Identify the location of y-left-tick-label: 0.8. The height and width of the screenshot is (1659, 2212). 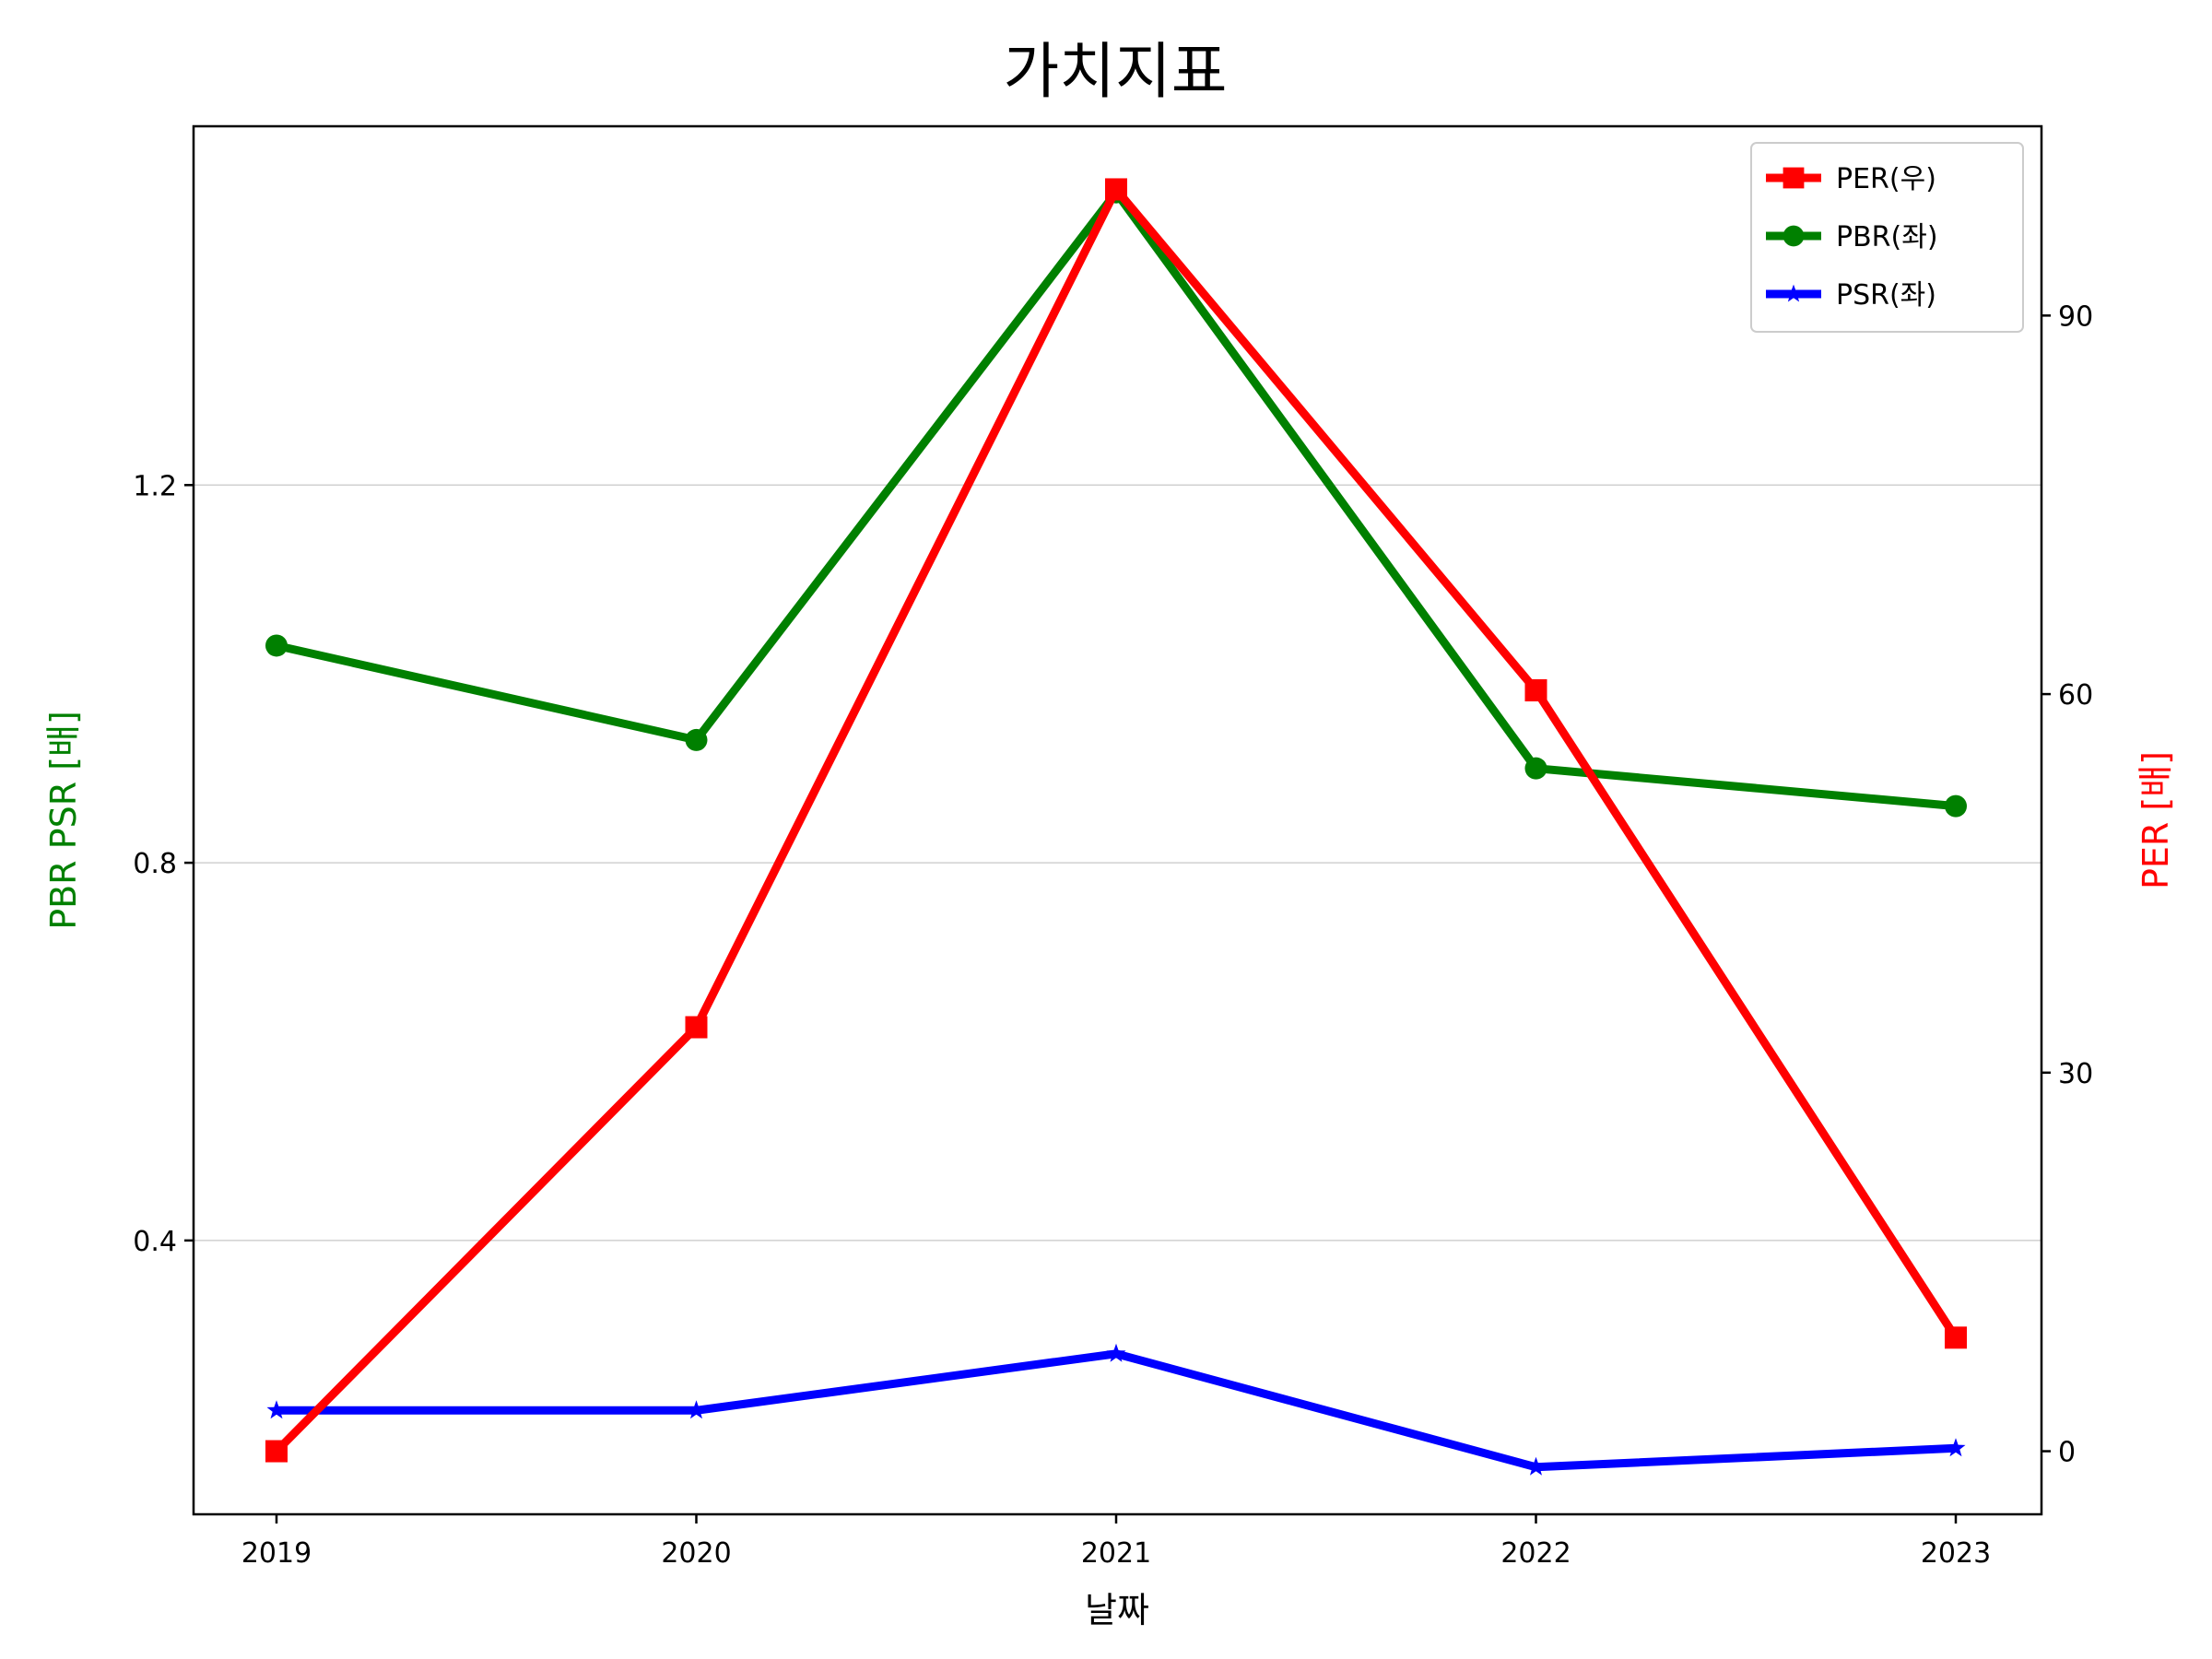
(155, 864).